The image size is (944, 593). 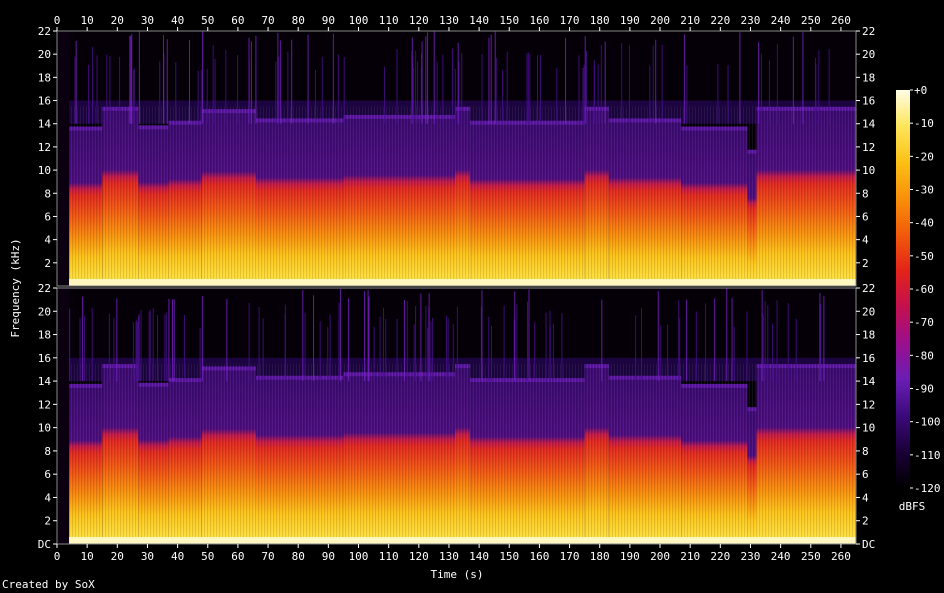 What do you see at coordinates (47, 521) in the screenshot?
I see `y-tick-label-left: 2` at bounding box center [47, 521].